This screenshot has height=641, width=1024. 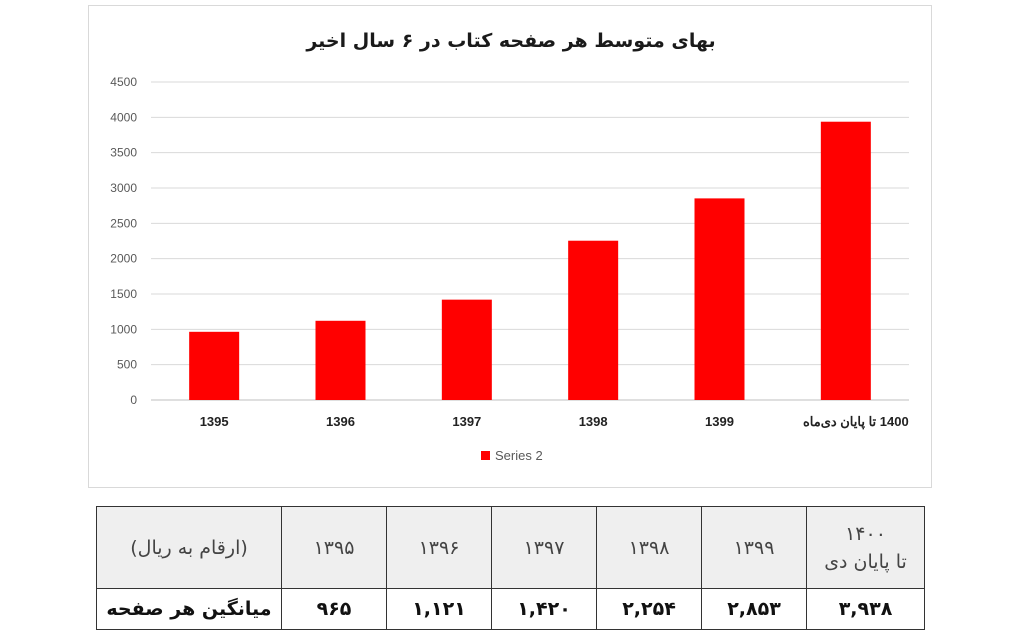 I want to click on legend-swatch, so click(x=485, y=455).